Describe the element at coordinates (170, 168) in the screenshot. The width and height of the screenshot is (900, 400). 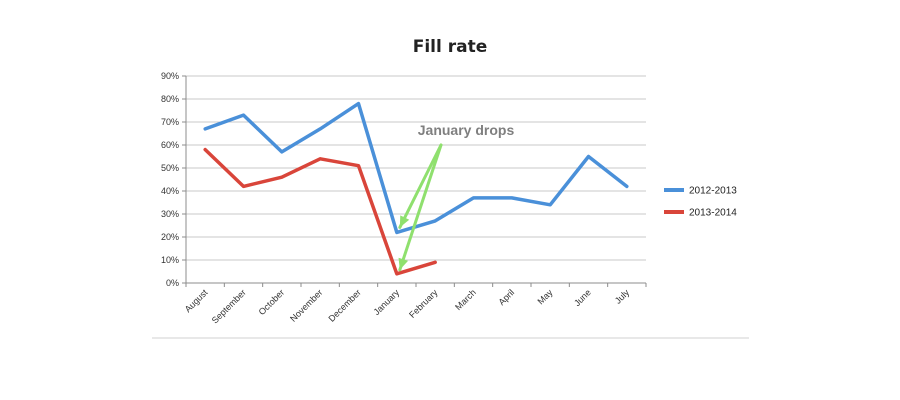
I see `y-tick-label: 50%` at that location.